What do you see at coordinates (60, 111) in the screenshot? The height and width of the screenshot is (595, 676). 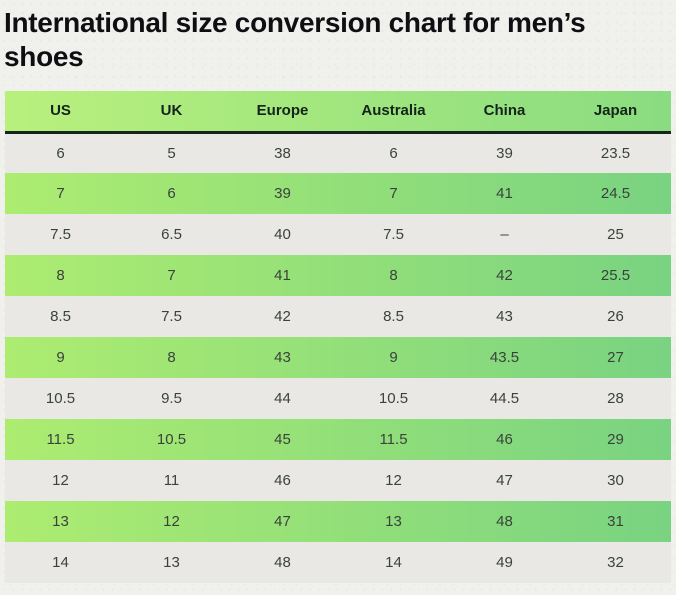 I see `column-header-us: US` at bounding box center [60, 111].